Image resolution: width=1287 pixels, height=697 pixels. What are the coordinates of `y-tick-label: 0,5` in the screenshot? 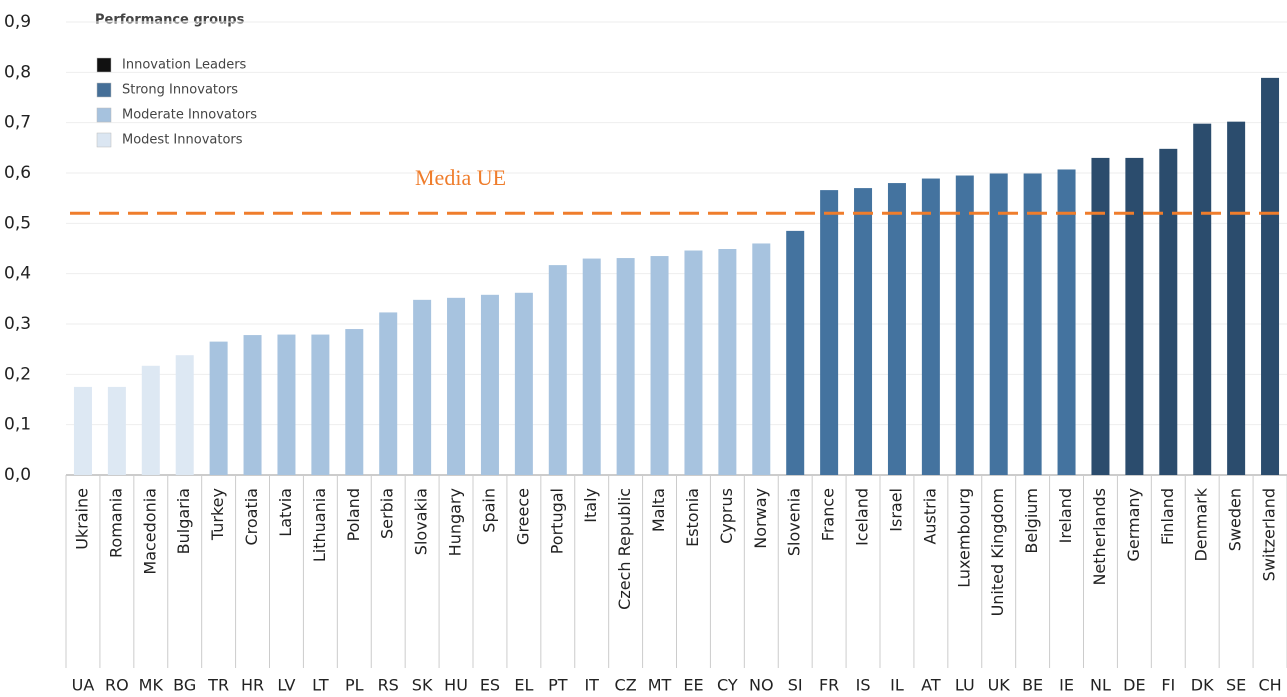 It's located at (17, 223).